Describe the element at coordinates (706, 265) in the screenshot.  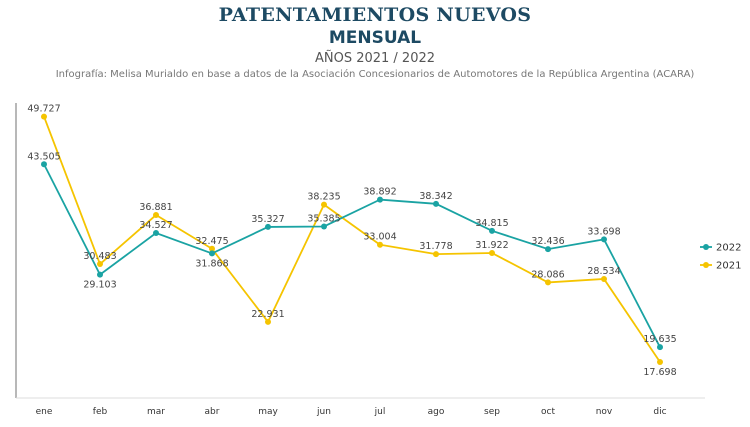
I see `legend-marker-2021` at that location.